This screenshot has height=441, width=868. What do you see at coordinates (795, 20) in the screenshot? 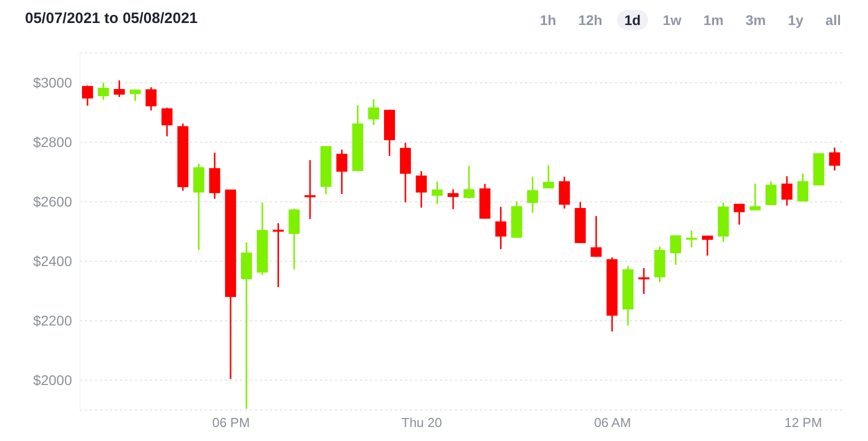
I see `text: 1y` at bounding box center [795, 20].